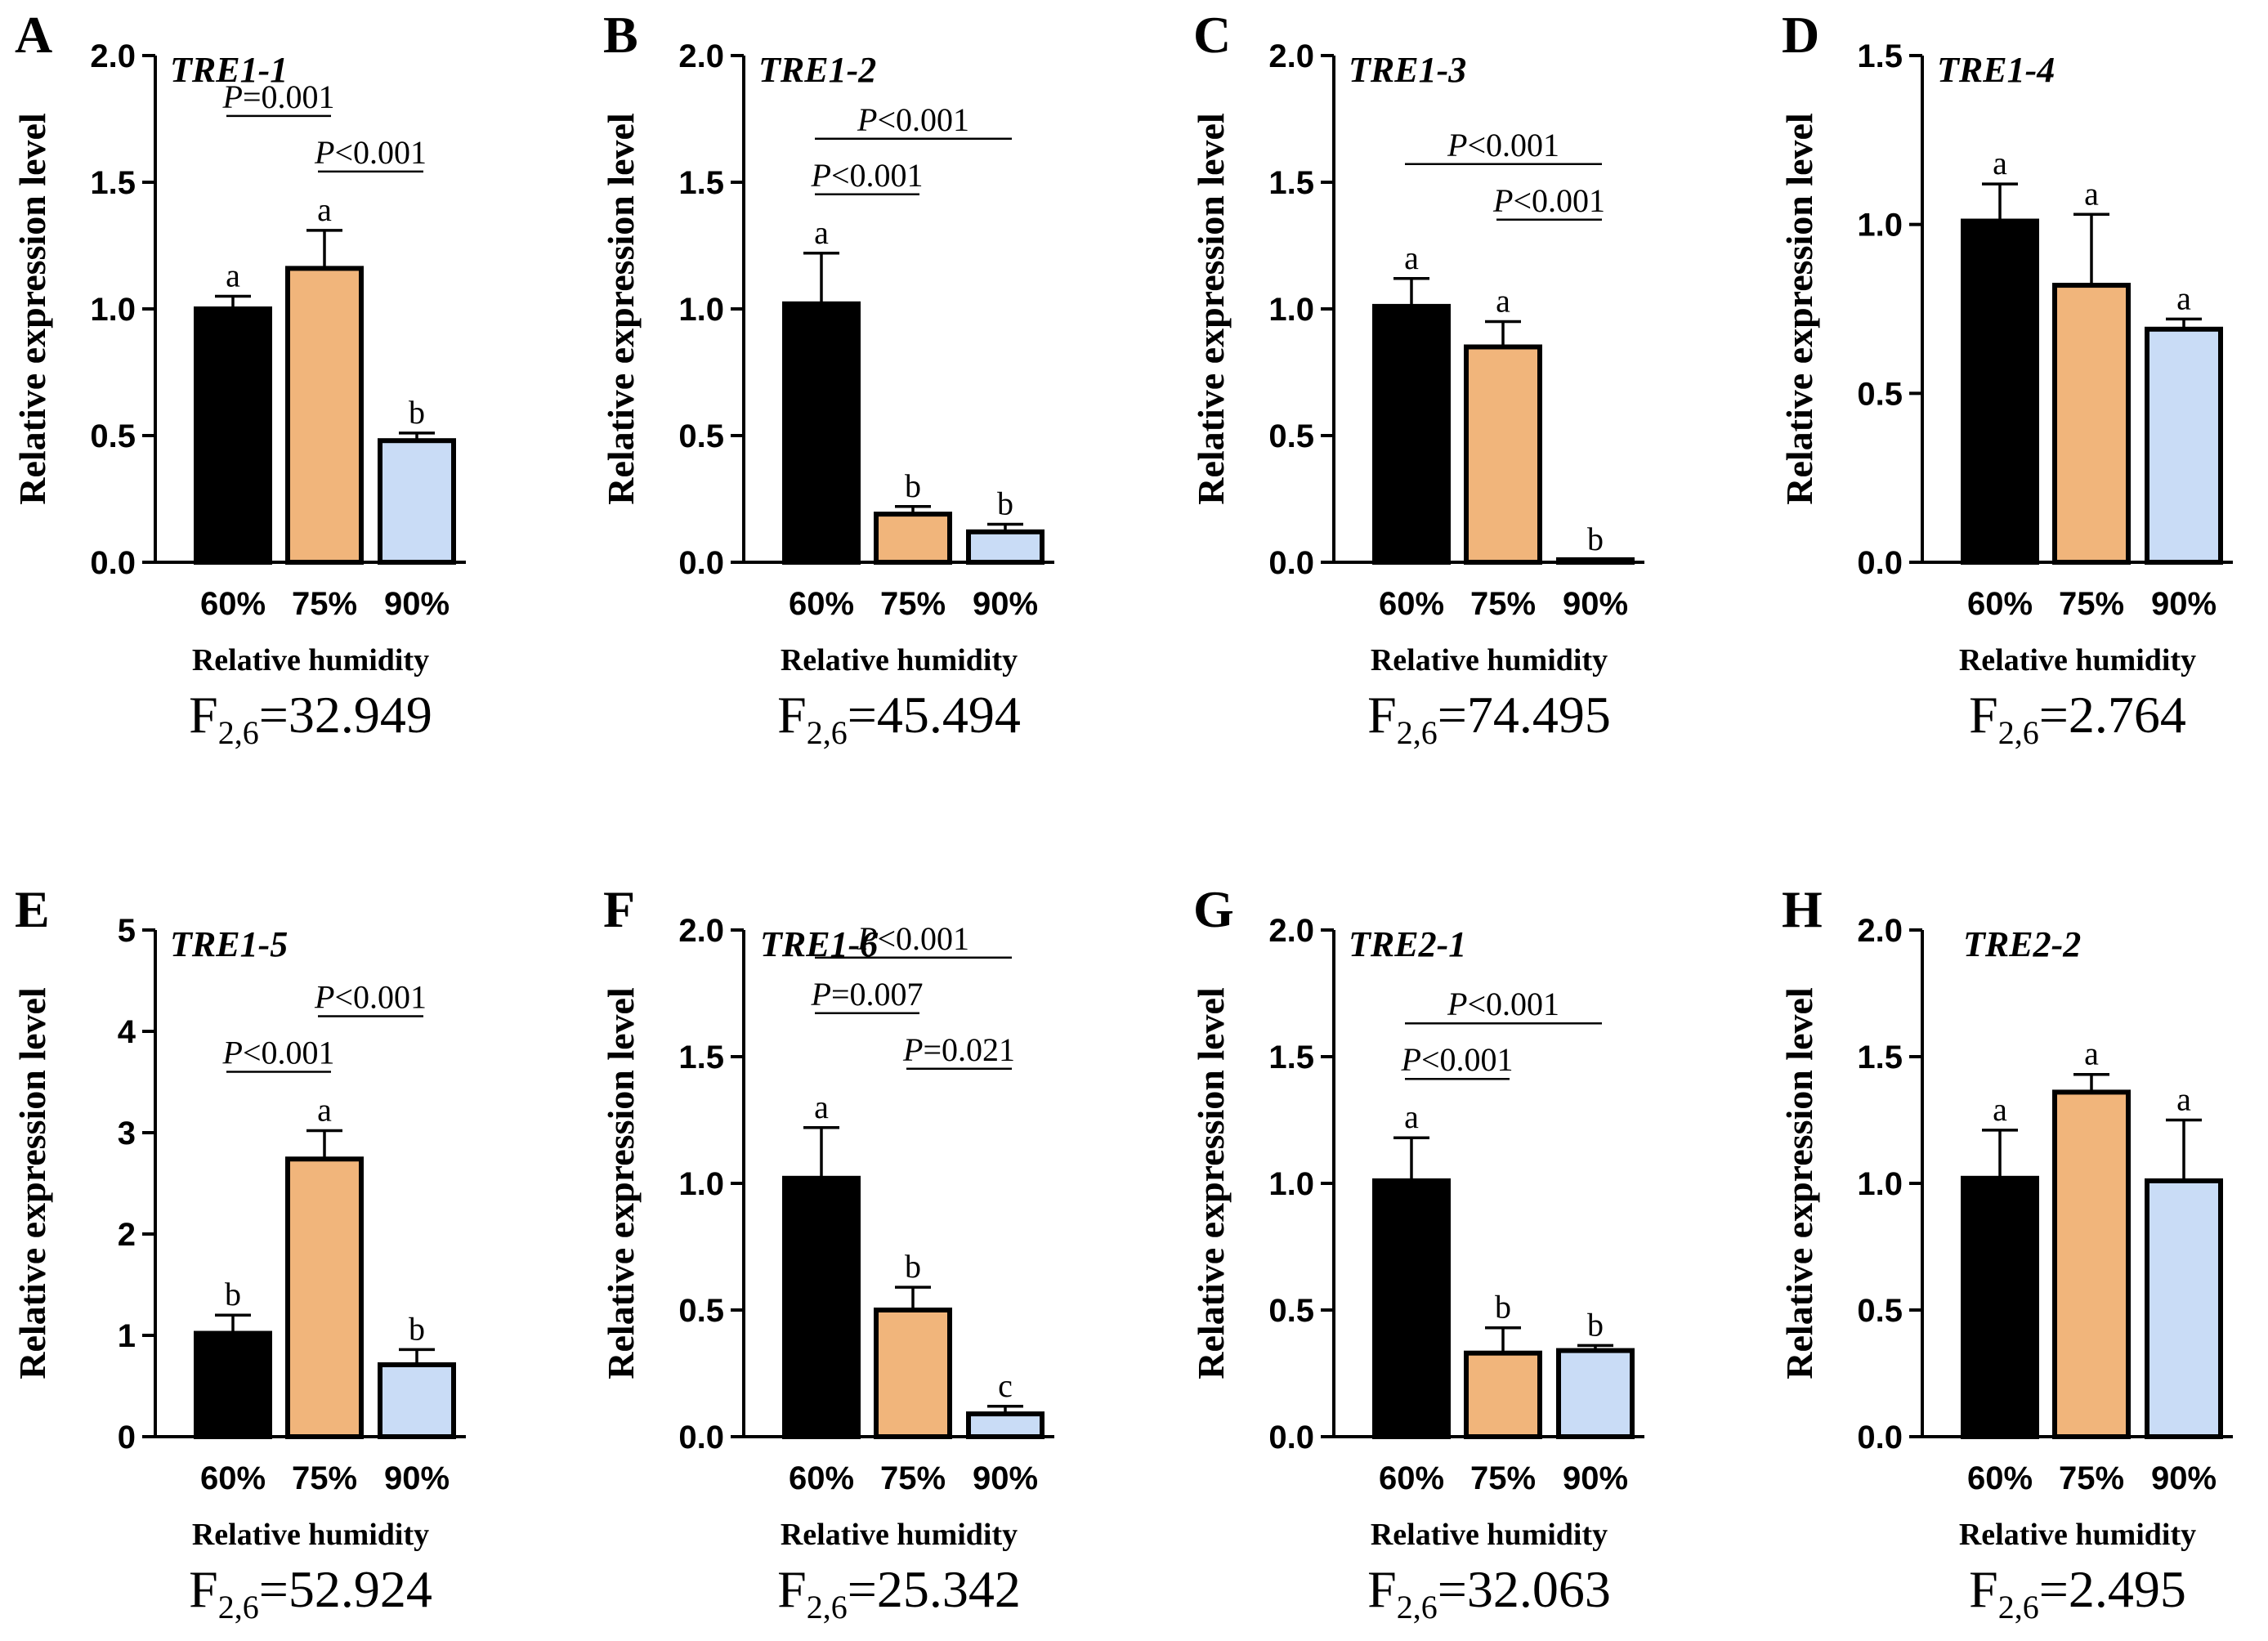 The width and height of the screenshot is (2268, 1641). What do you see at coordinates (229, 70) in the screenshot?
I see `gene-name: TRE1-1` at bounding box center [229, 70].